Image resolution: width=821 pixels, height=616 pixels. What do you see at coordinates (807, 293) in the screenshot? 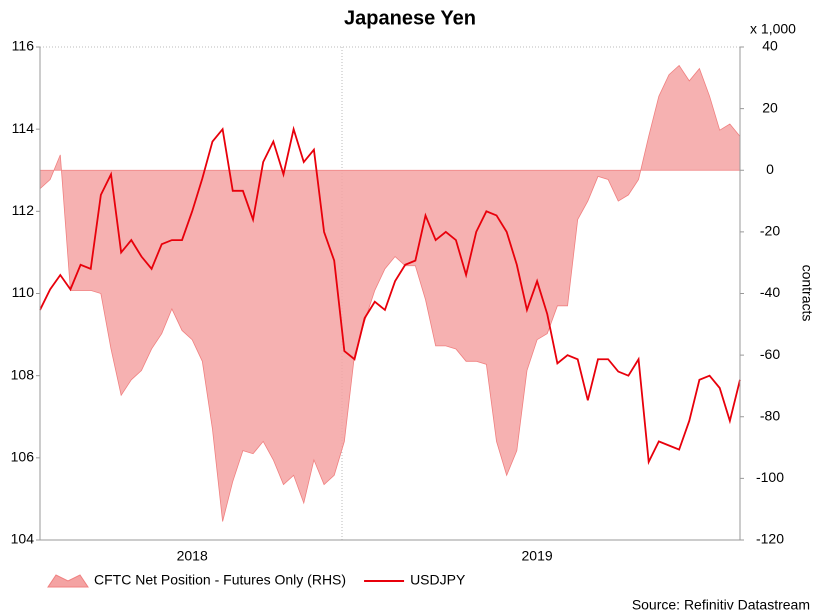
I see `y2-axis-label: contracts` at bounding box center [807, 293].